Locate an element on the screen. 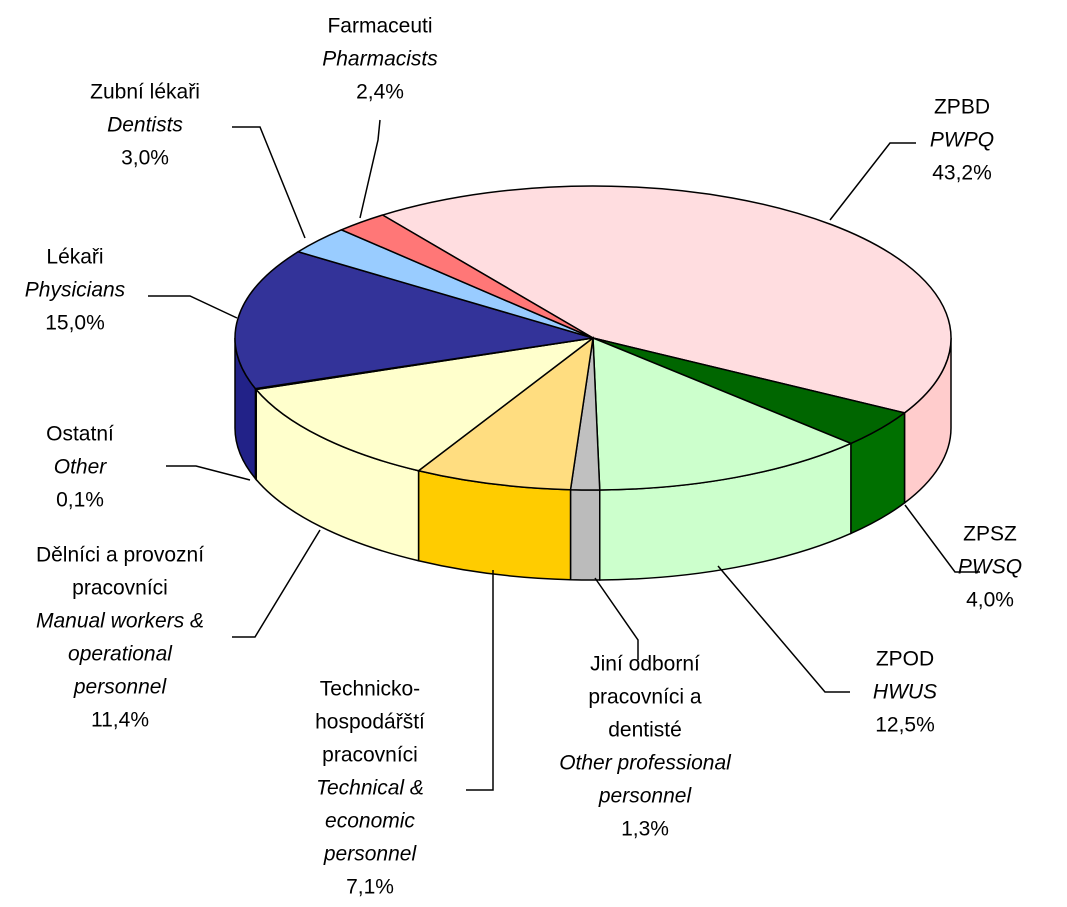 The width and height of the screenshot is (1067, 907). slice-label: Lékaři Physicians 15,0% is located at coordinates (75, 290).